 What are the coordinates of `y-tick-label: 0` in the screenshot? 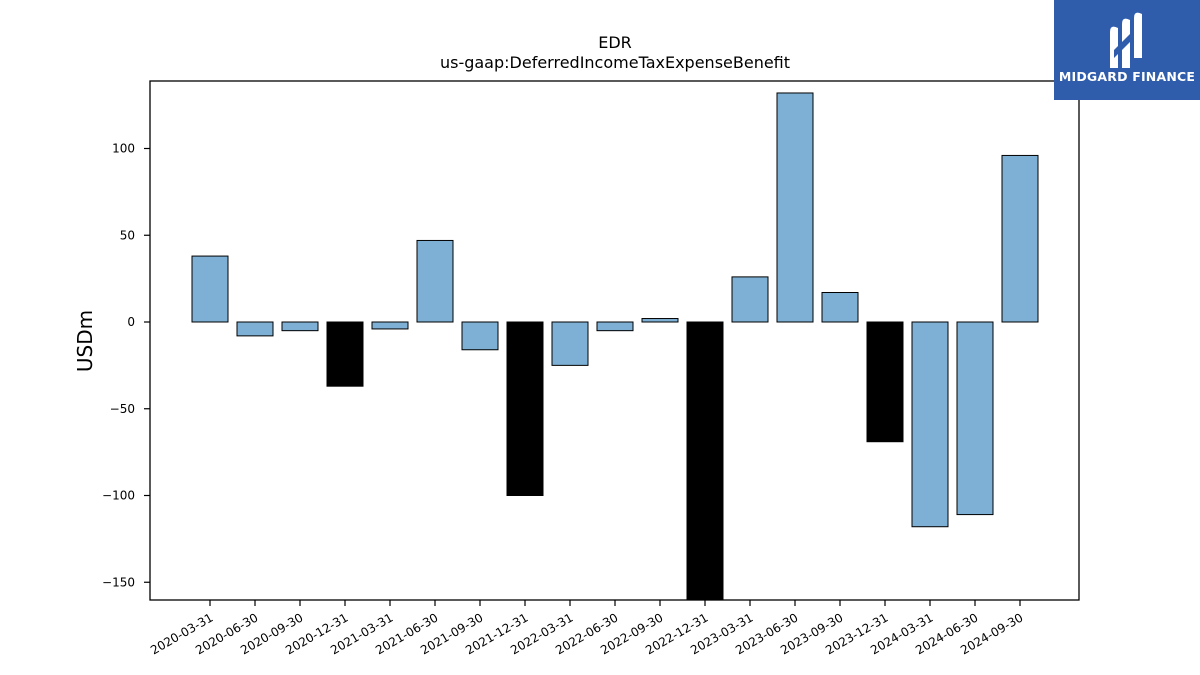 It's located at (131, 322).